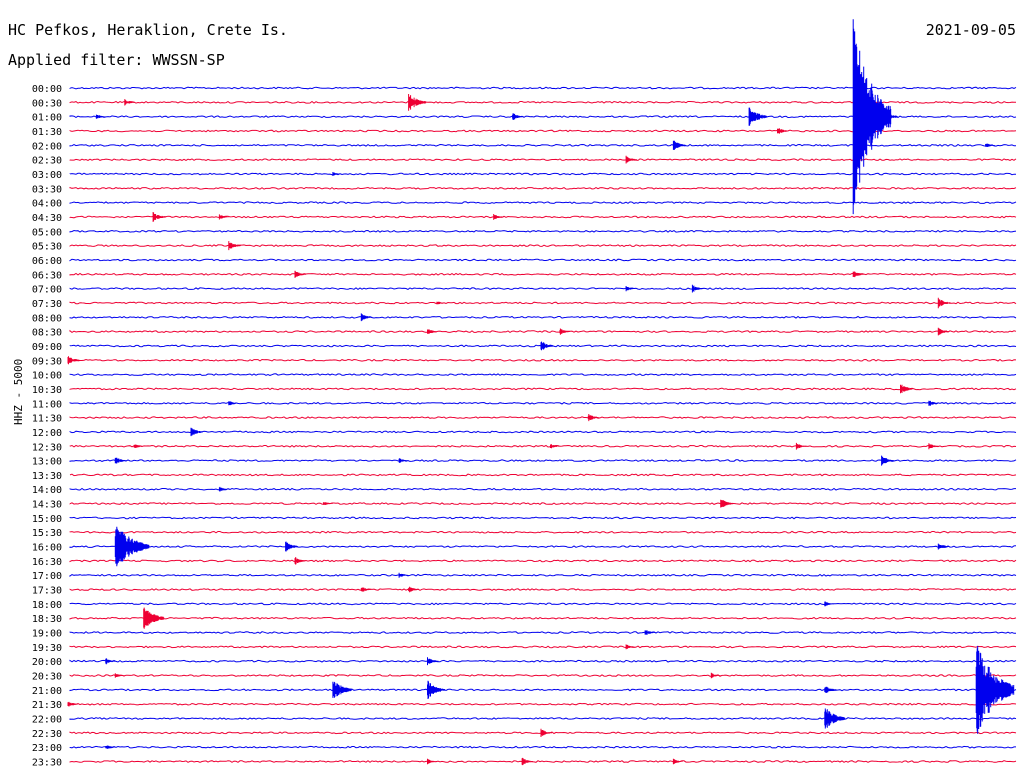  I want to click on time-label: 16:30, so click(47, 562).